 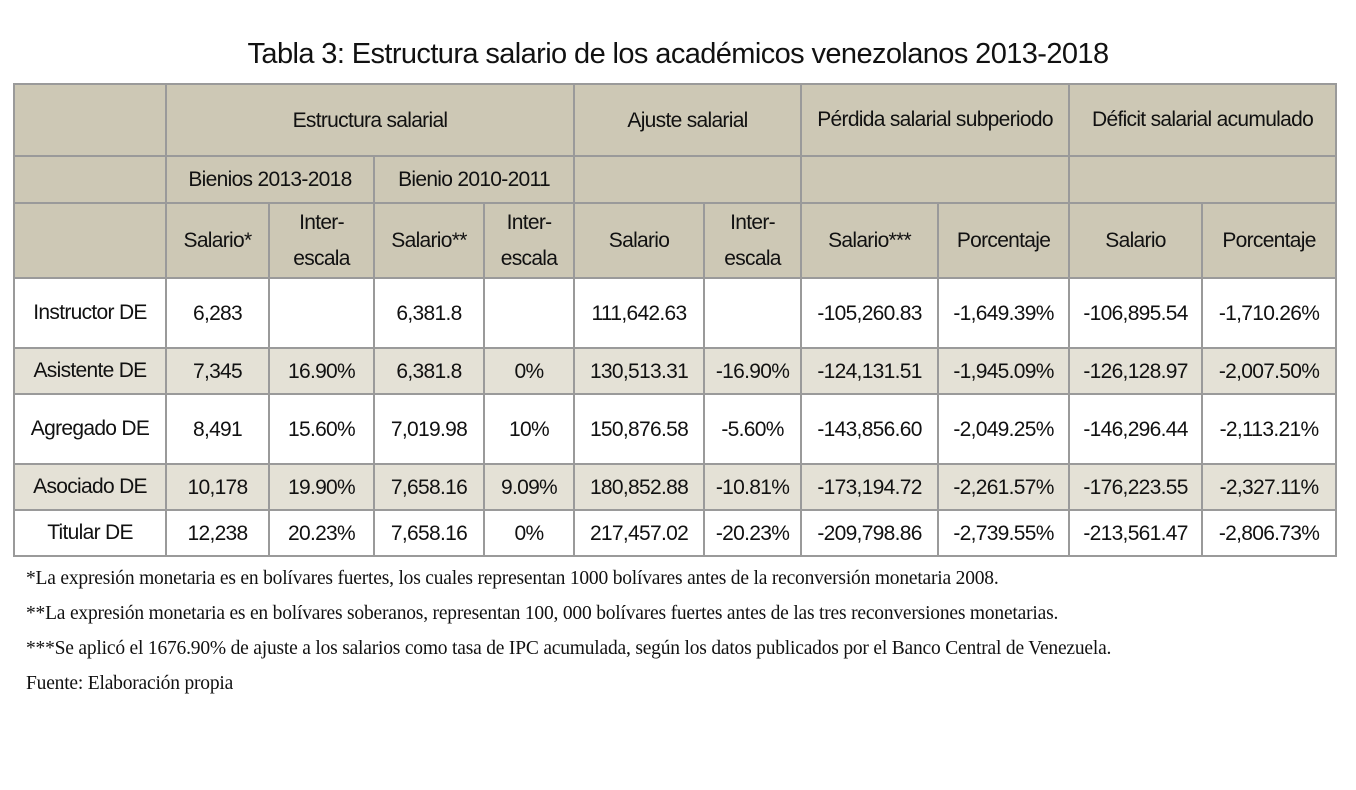 I want to click on table-cell: -1,710.26%, so click(x=1269, y=313).